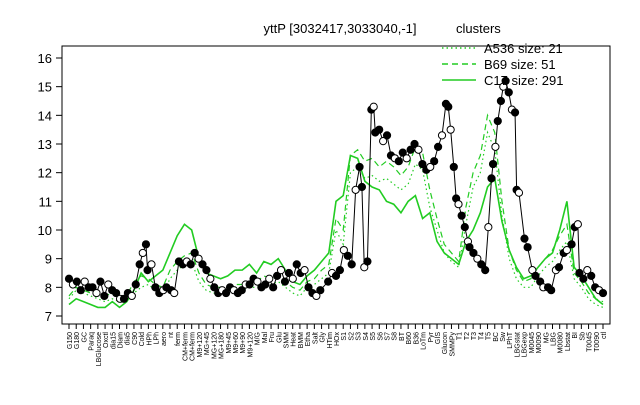  What do you see at coordinates (45, 58) in the screenshot?
I see `y-tick-label: 16` at bounding box center [45, 58].